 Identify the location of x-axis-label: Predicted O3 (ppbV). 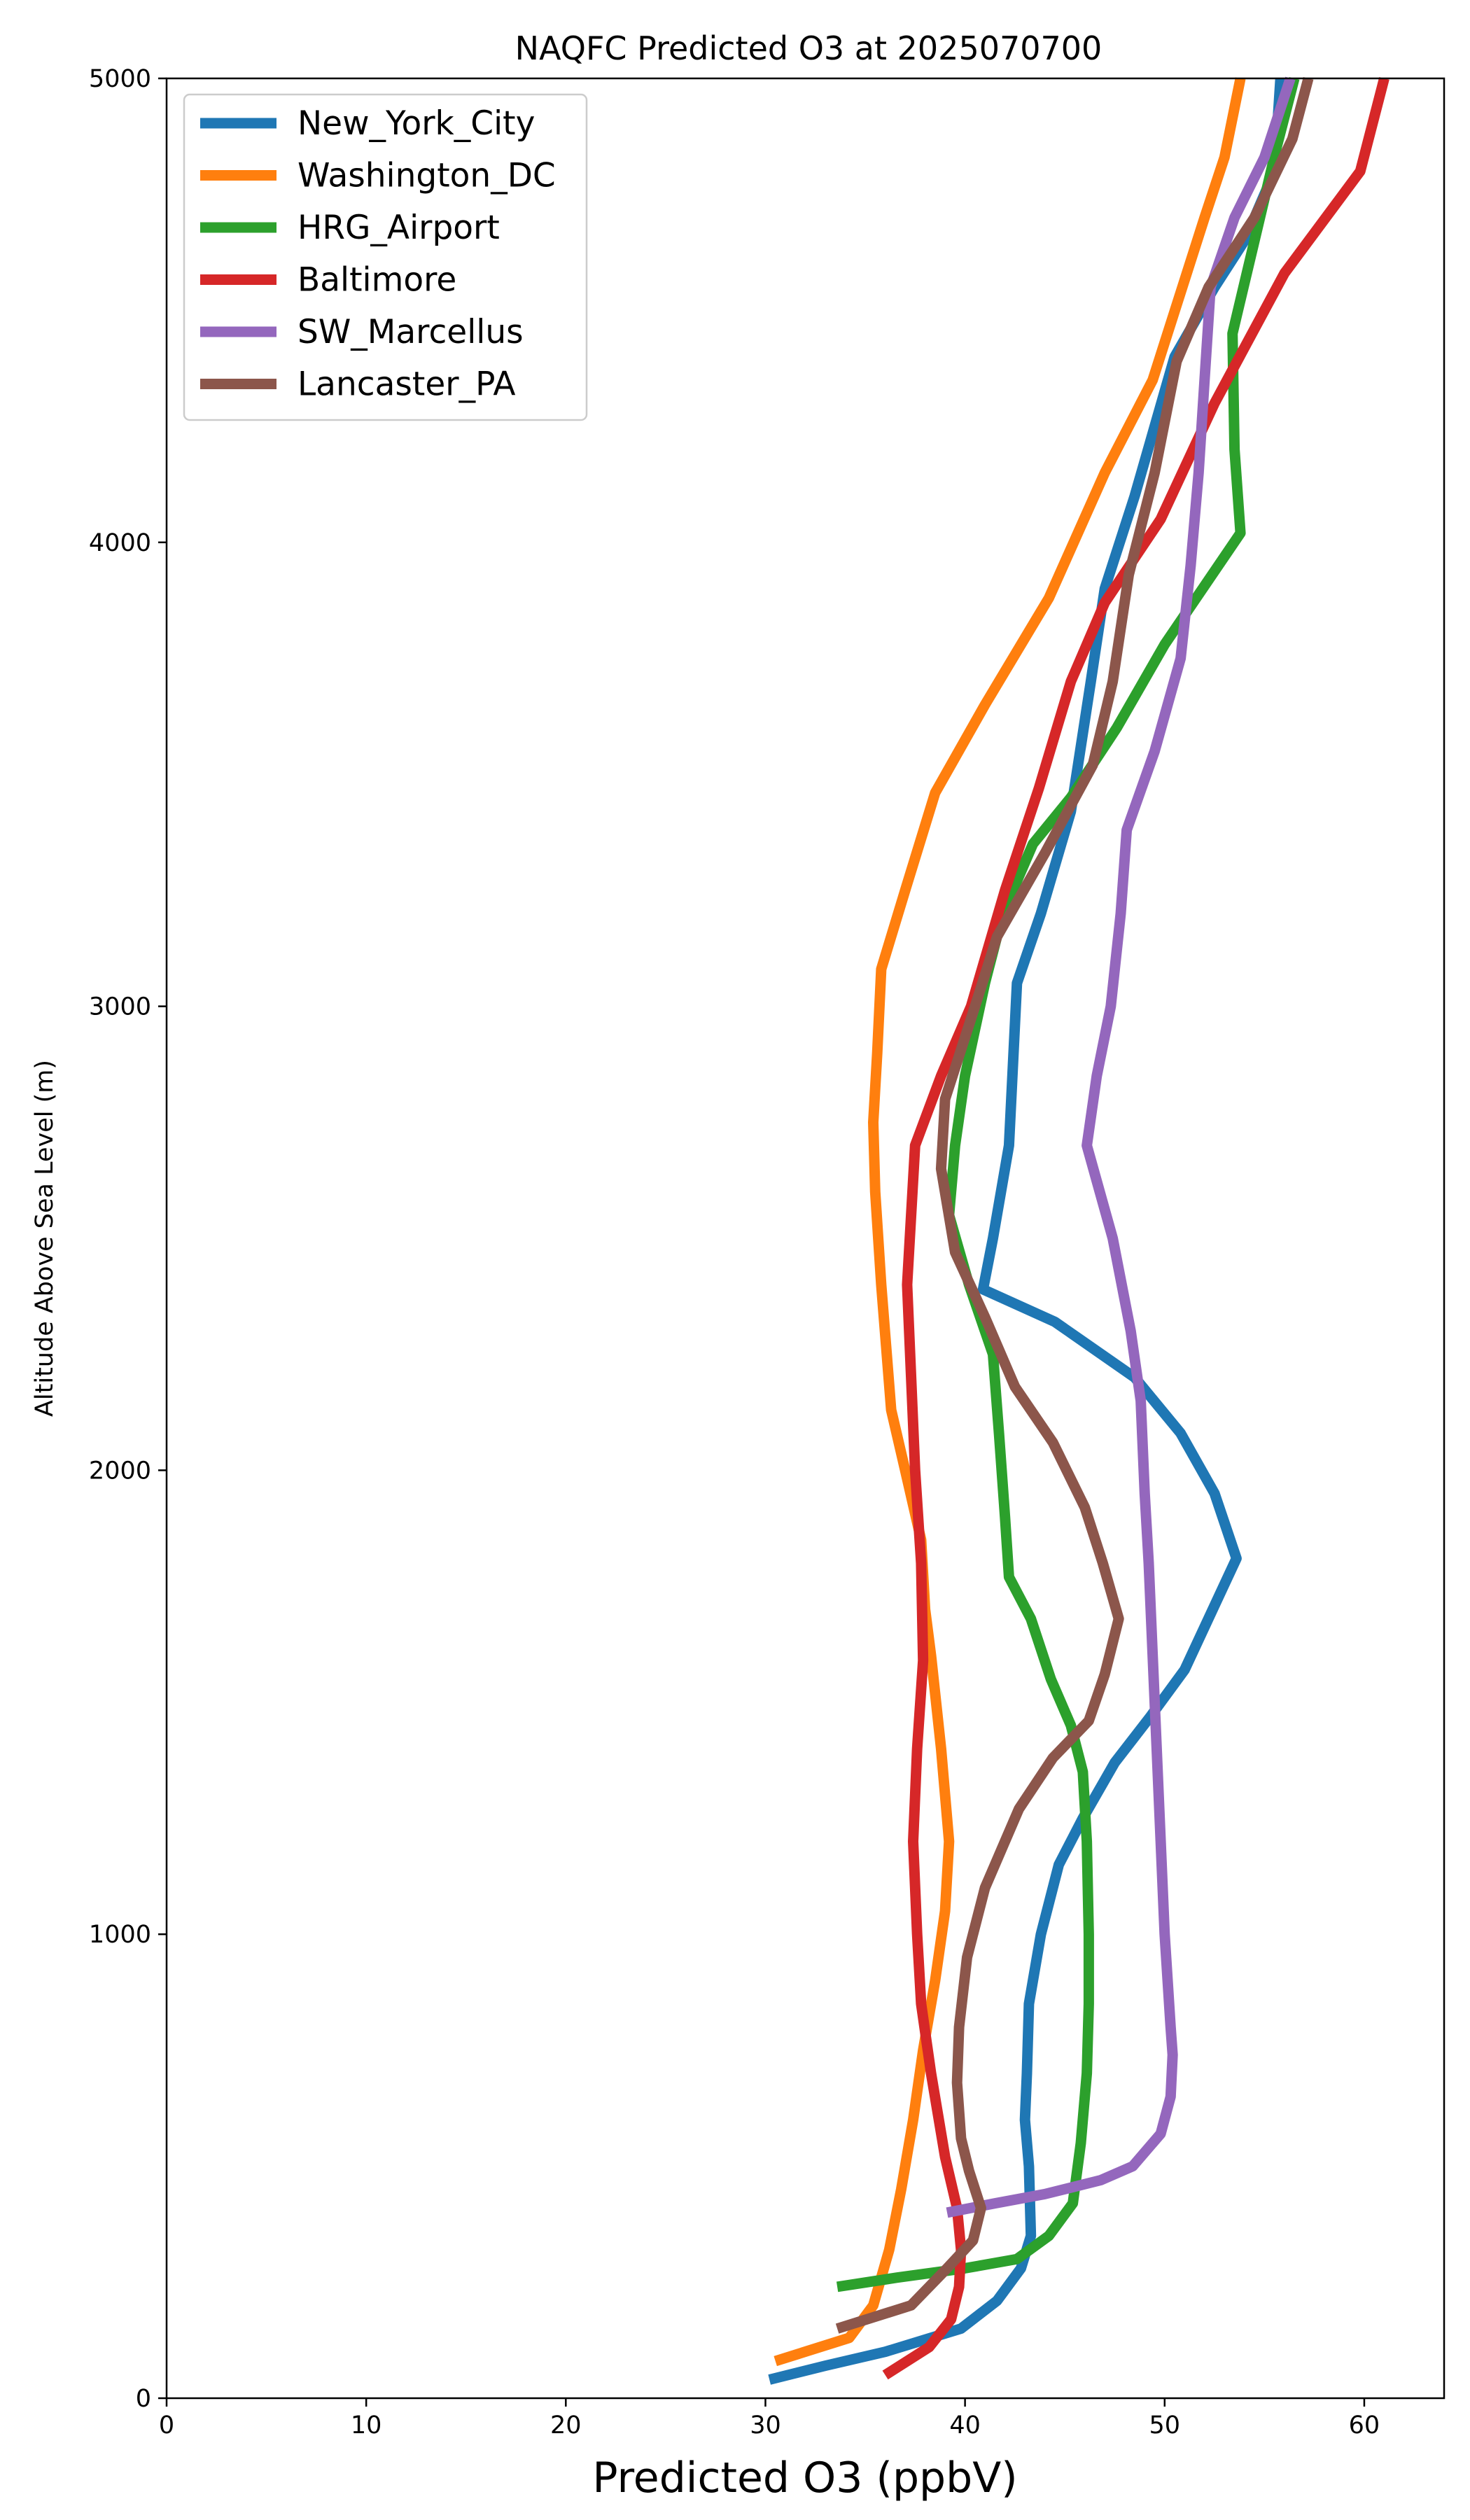
(804, 2478).